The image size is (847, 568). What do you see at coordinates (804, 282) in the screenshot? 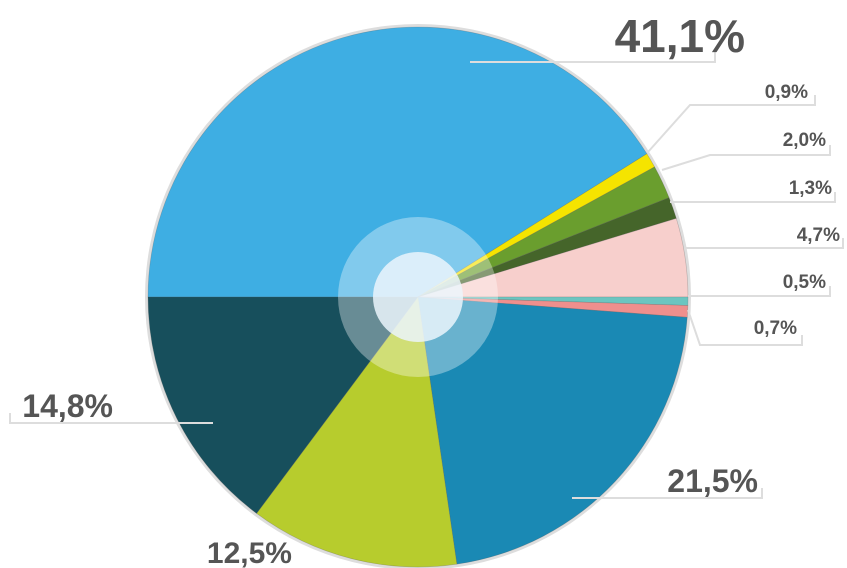
I see `data-label: 0,5%` at bounding box center [804, 282].